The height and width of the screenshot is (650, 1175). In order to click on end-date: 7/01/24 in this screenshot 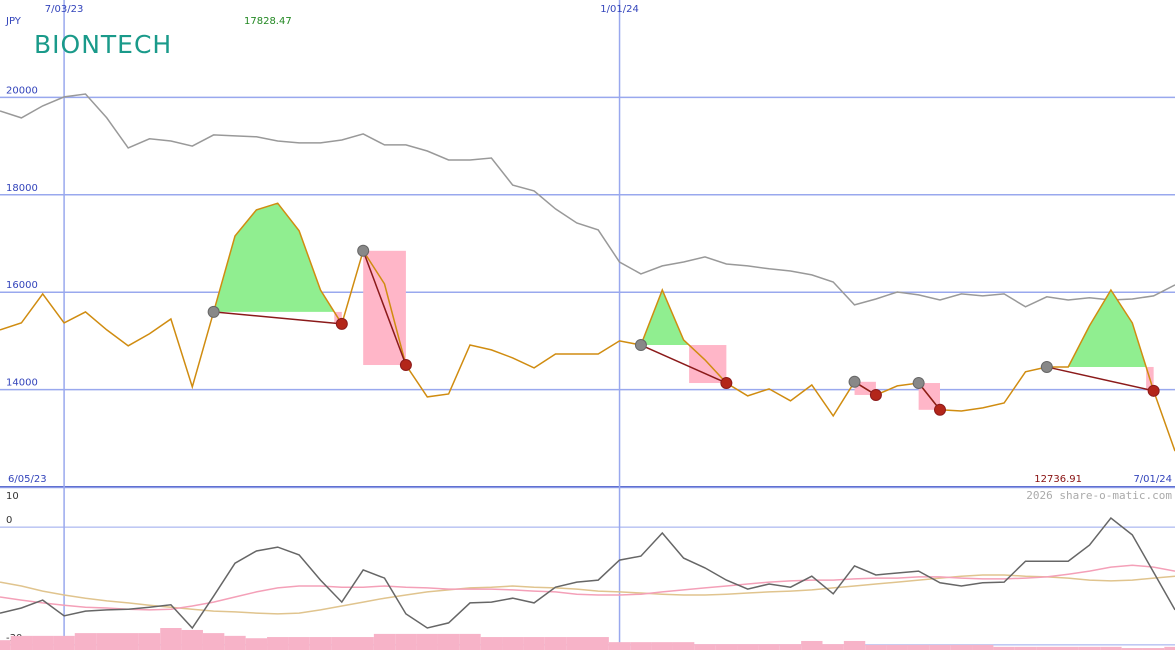, I will do `click(1152, 479)`.